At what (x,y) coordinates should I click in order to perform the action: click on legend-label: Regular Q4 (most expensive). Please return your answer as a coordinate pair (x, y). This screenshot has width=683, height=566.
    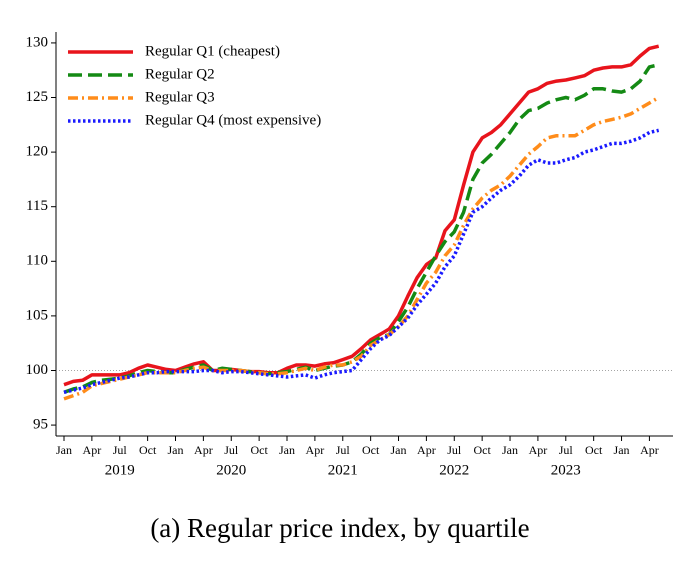
    Looking at the image, I should click on (233, 120).